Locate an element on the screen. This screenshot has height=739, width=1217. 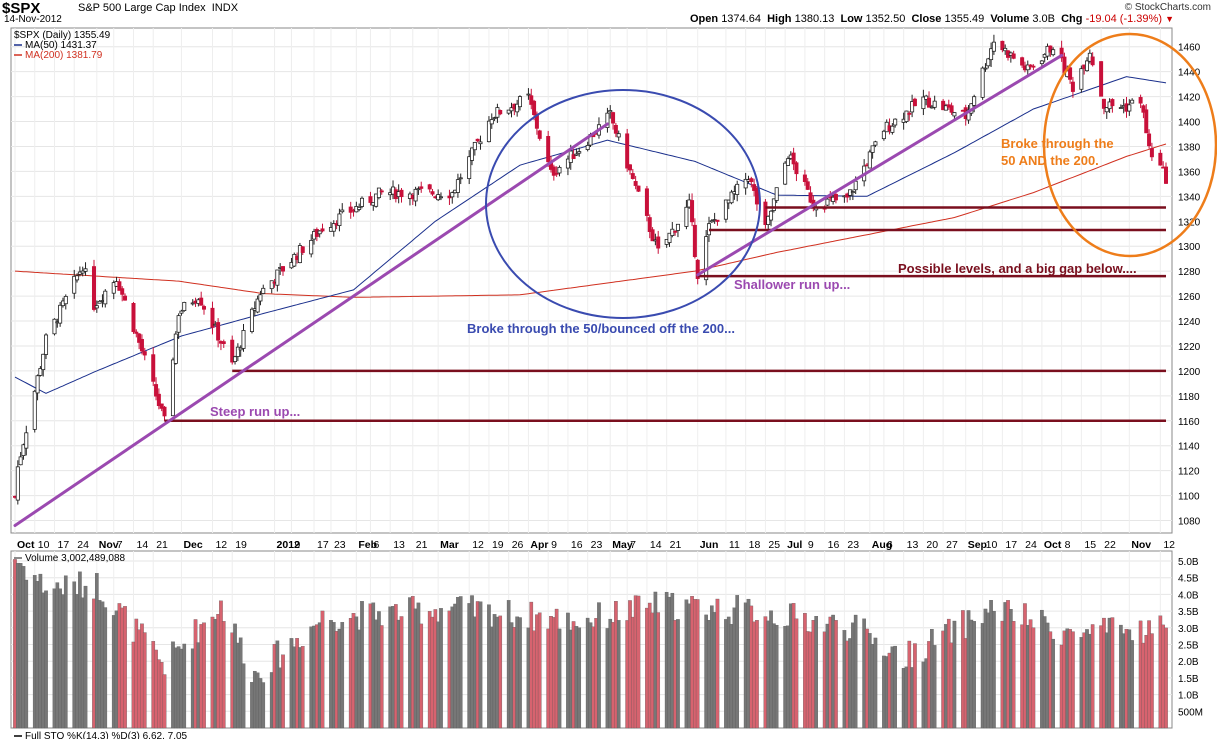
price-tick-label: 1300 is located at coordinates (1189, 247).